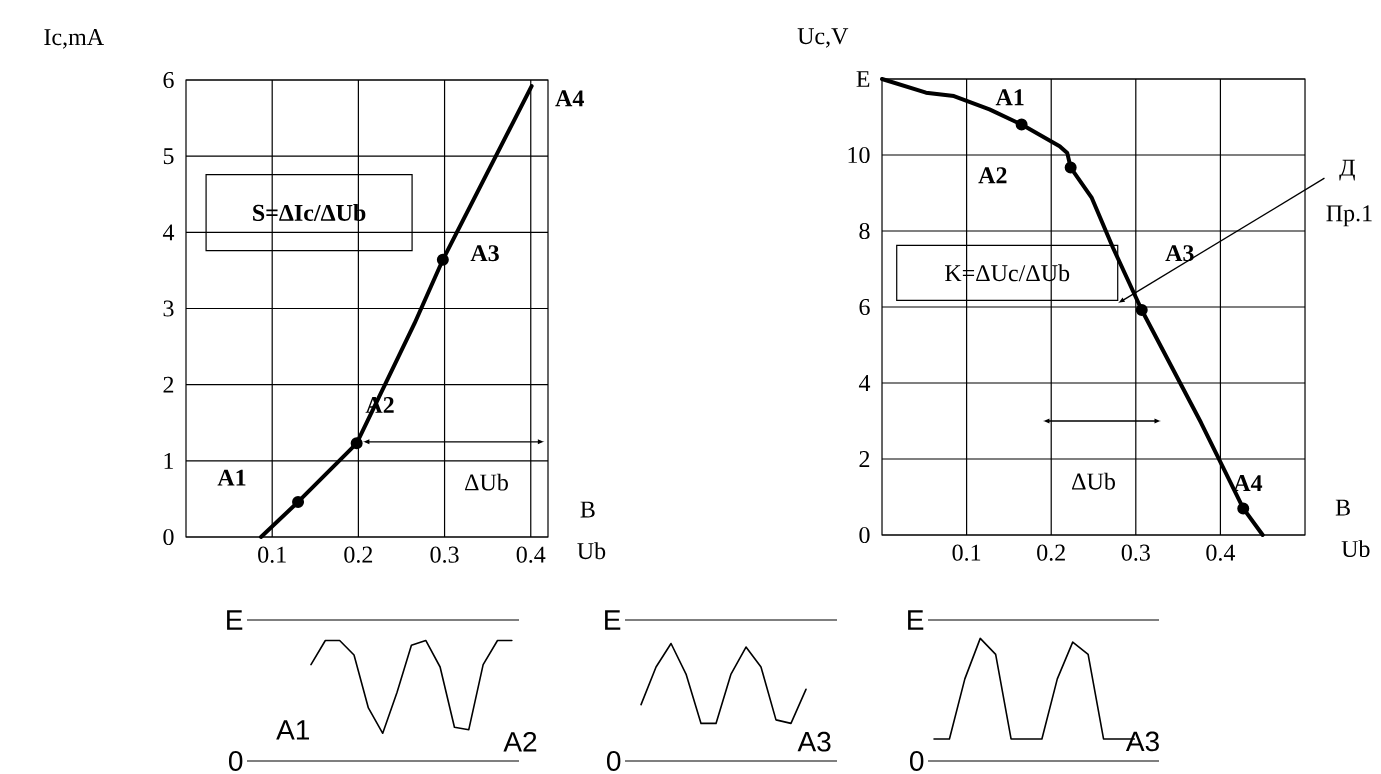 The image size is (1381, 774). I want to click on text: A4, so click(569, 98).